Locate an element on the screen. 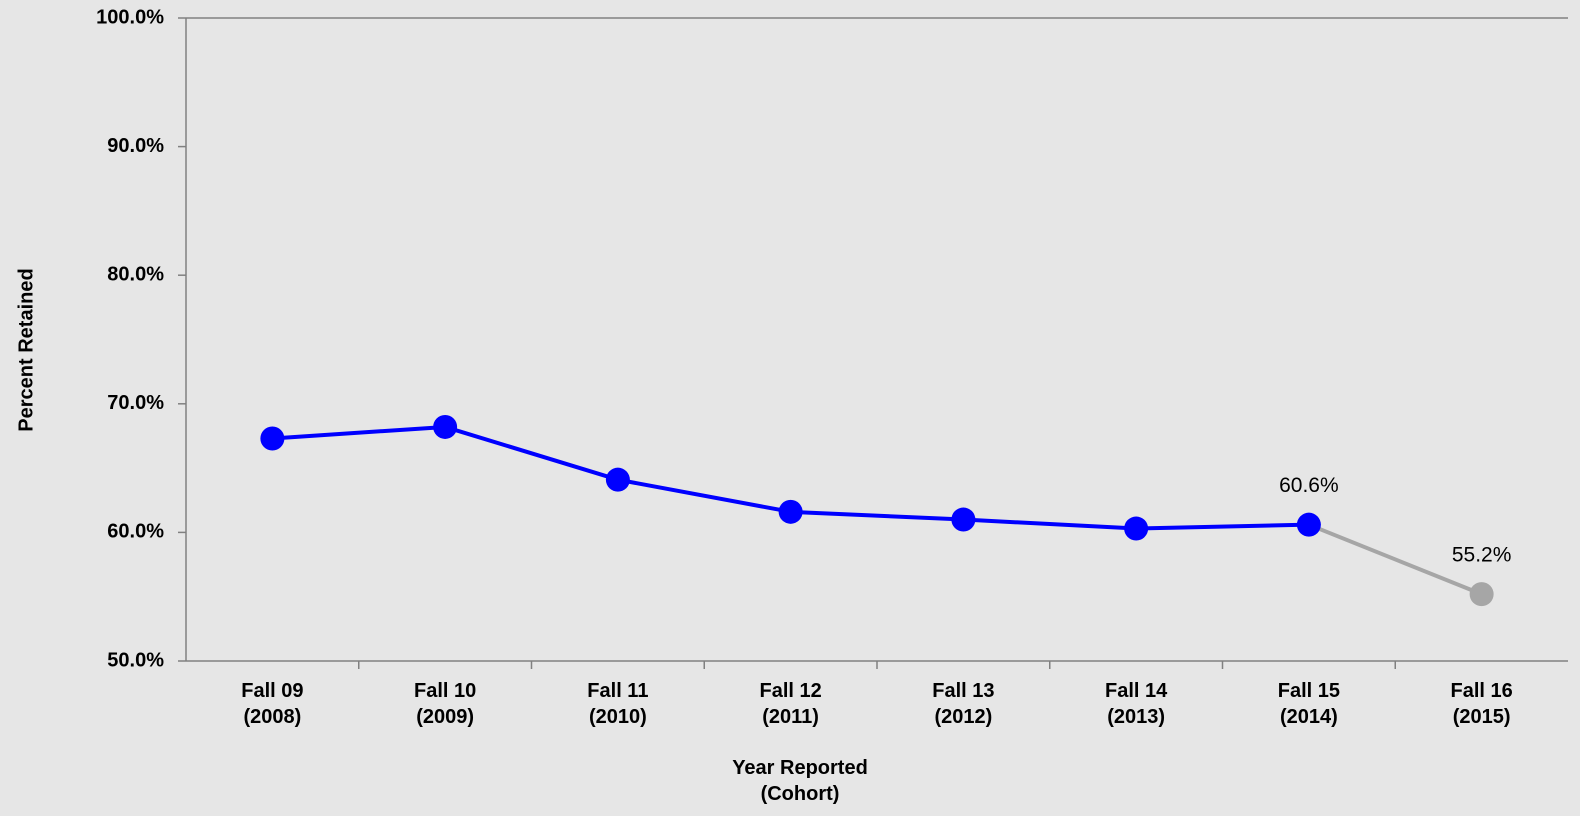 Image resolution: width=1580 pixels, height=816 pixels. y-tick-label: 50.0% is located at coordinates (135, 660).